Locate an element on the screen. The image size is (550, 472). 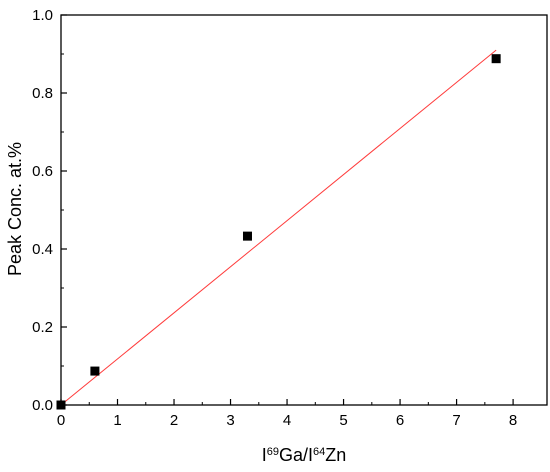
x-axis-title-part-2: Ga/I is located at coordinates (296, 455).